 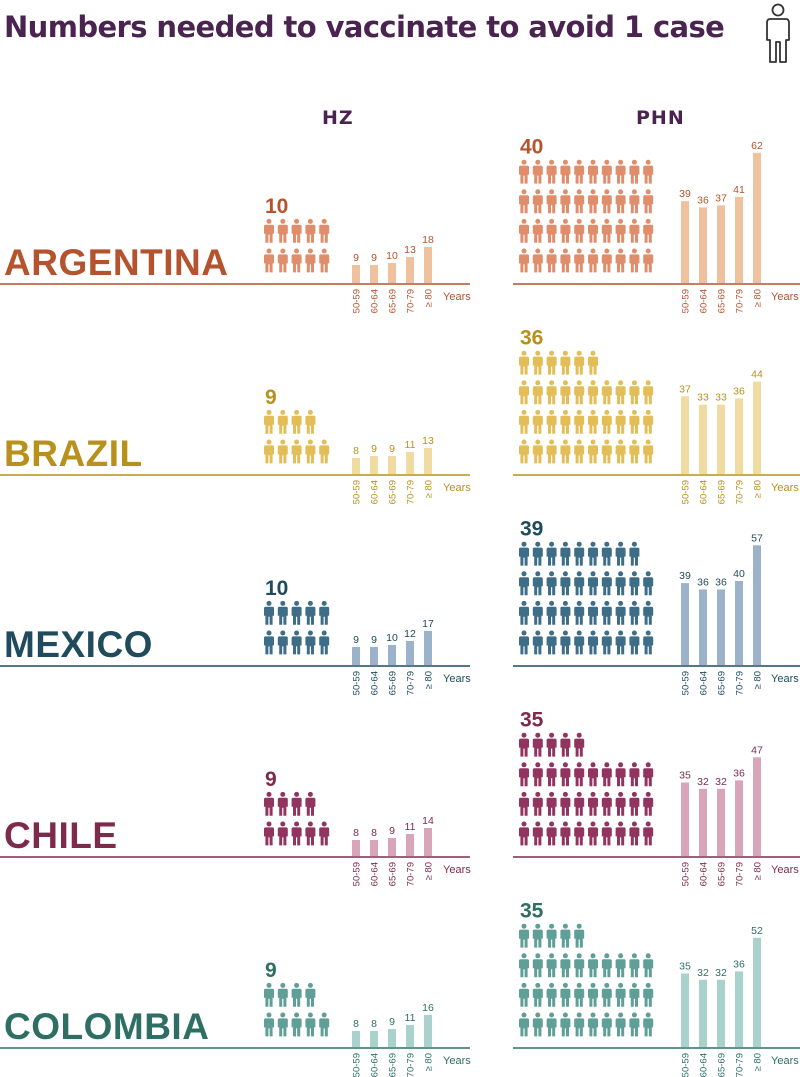 What do you see at coordinates (271, 970) in the screenshot?
I see `hz-overall-value: 9` at bounding box center [271, 970].